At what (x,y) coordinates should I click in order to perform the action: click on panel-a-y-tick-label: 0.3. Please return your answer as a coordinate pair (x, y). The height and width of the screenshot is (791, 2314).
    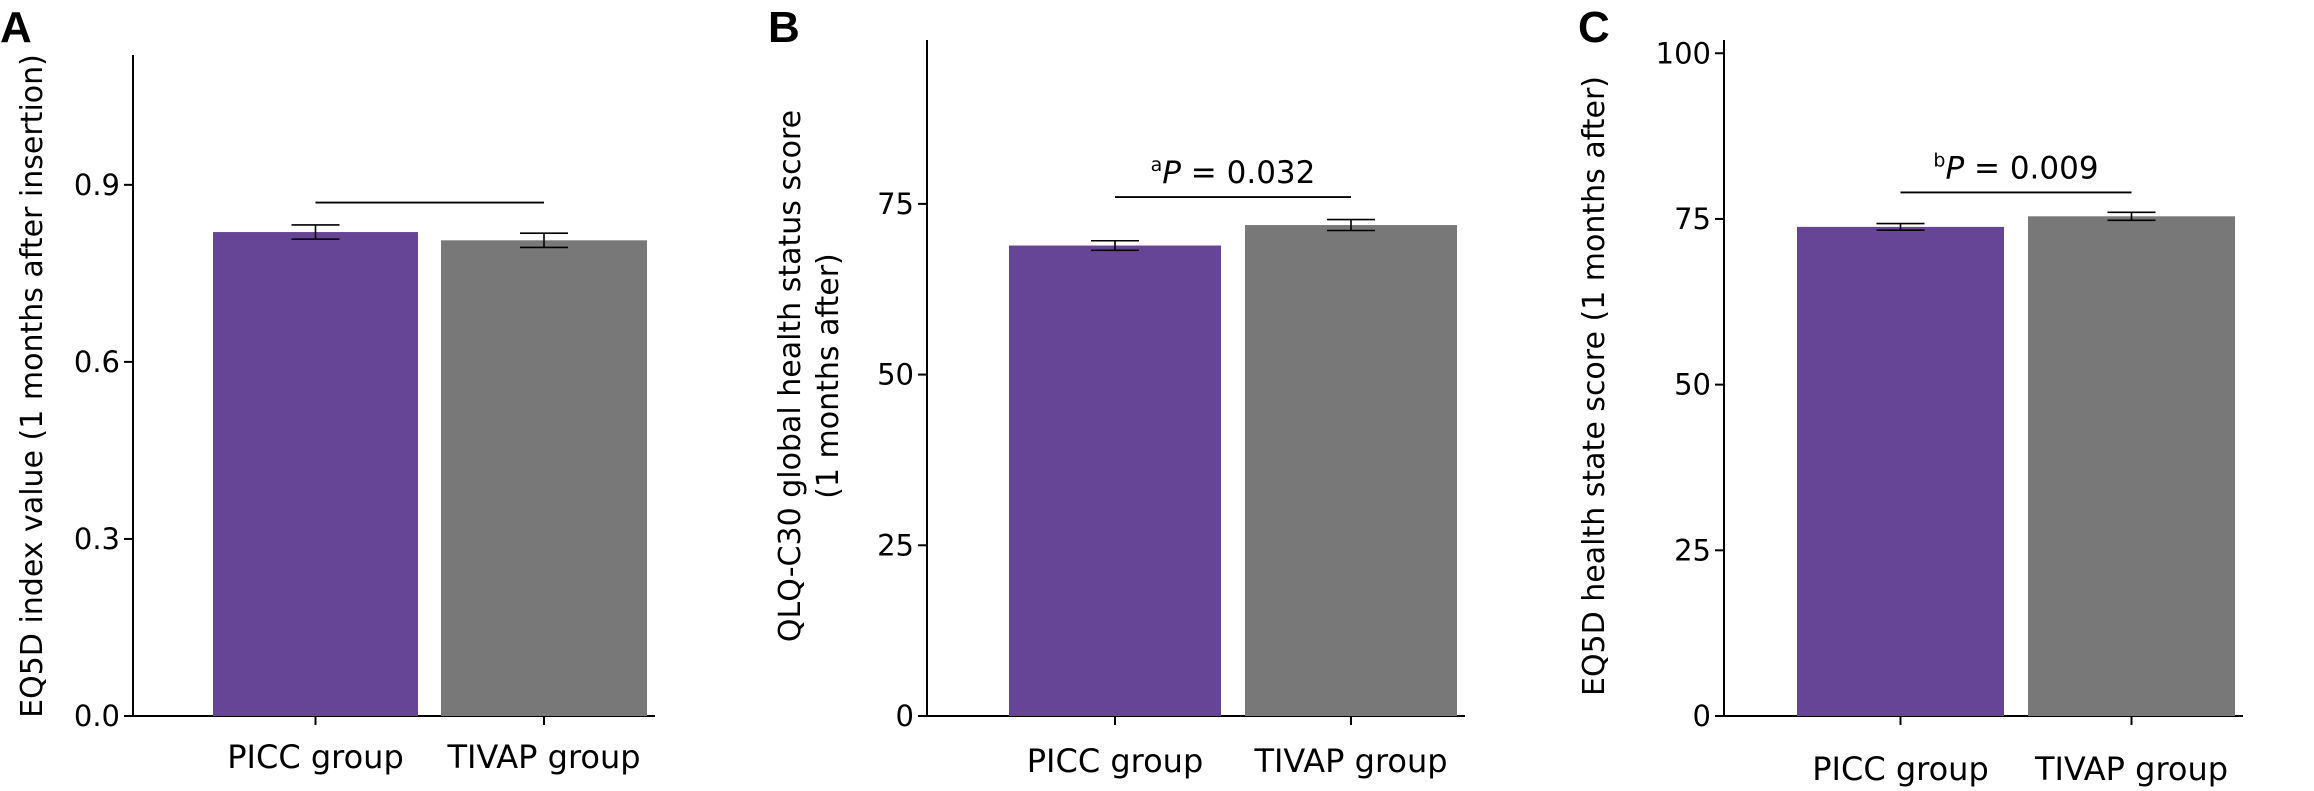
    Looking at the image, I should click on (97, 539).